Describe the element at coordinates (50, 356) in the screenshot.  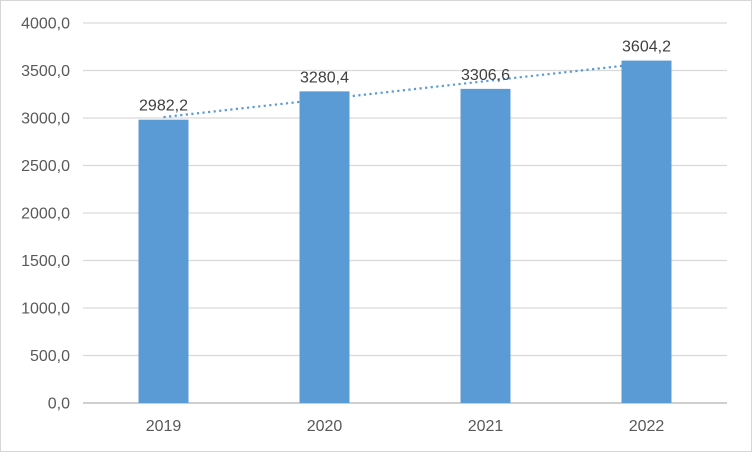
I see `y-tick-label: 500,0` at that location.